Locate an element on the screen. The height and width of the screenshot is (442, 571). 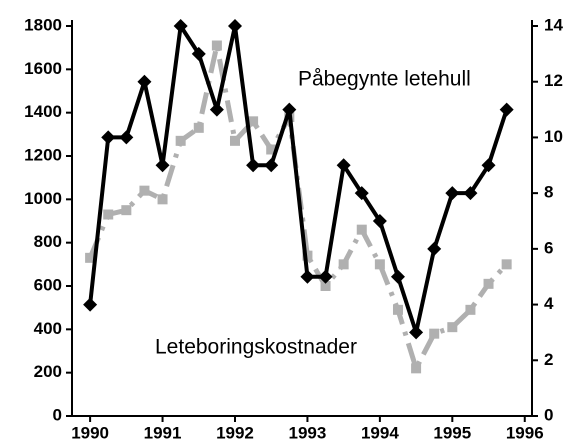
x-tick-label: 1992 is located at coordinates (235, 432).